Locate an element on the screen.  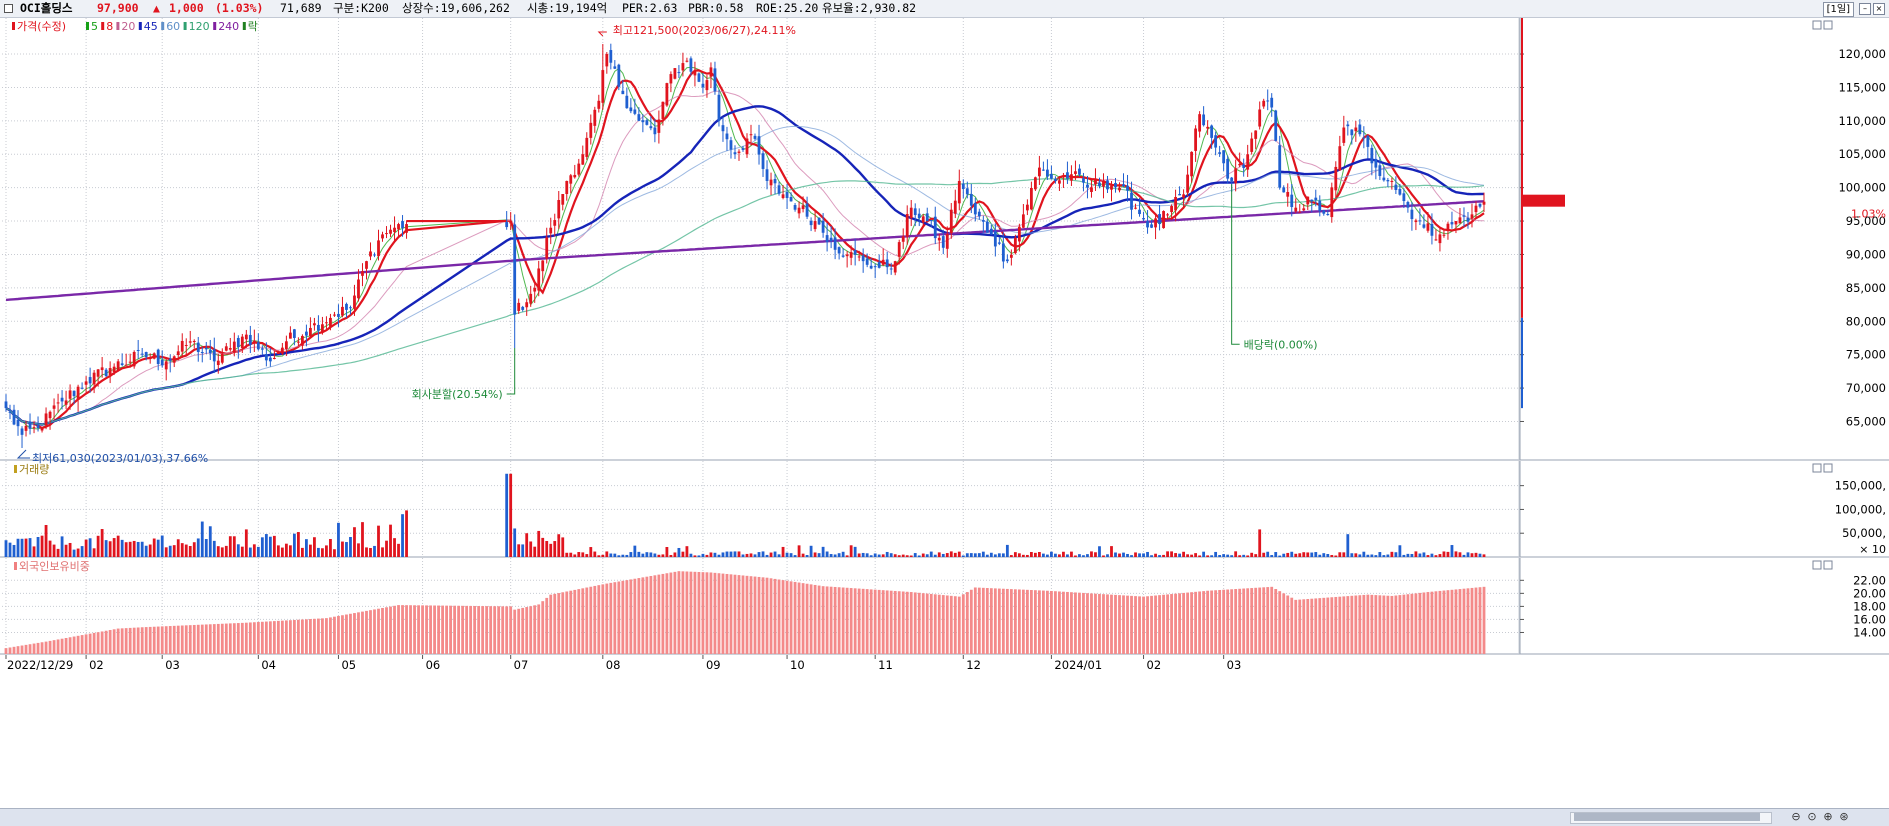
price-tick-label: 80,000 is located at coordinates (1866, 321).